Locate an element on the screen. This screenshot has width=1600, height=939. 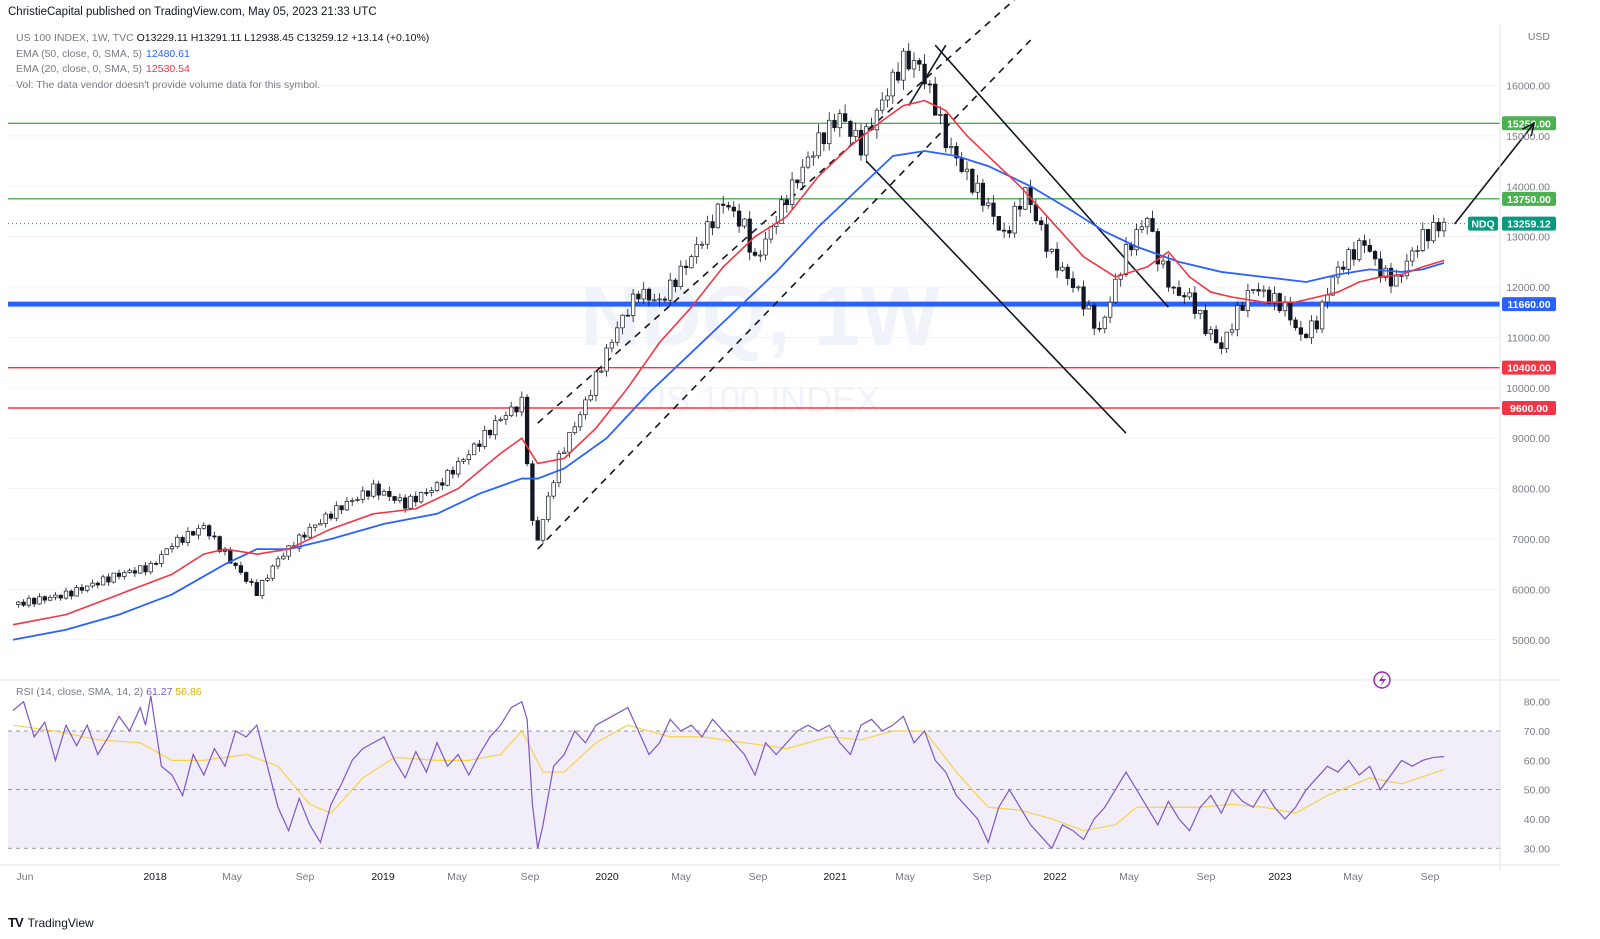
tradingview-logo-icon: TV is located at coordinates (16, 922).